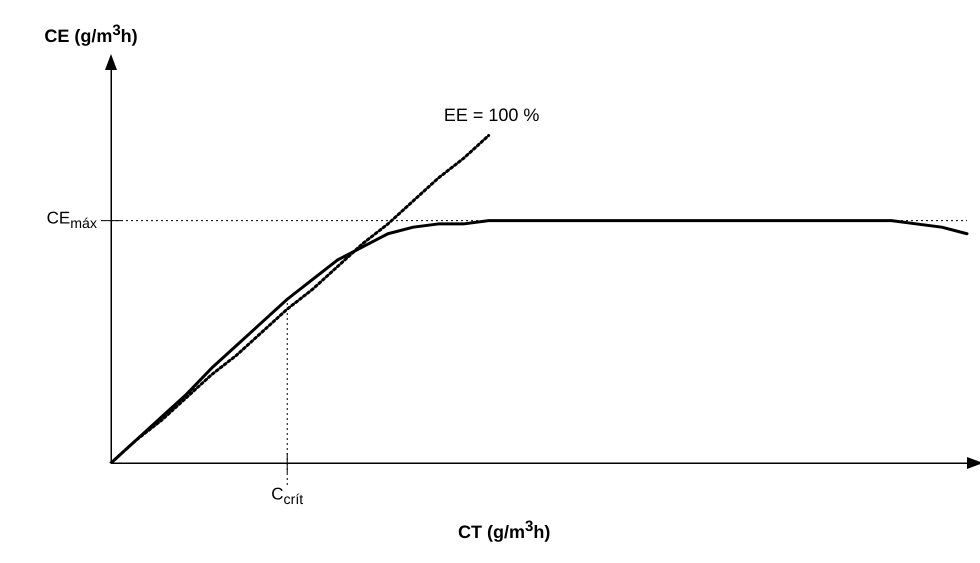 Image resolution: width=980 pixels, height=563 pixels. I want to click on text: EE = 100 %, so click(492, 115).